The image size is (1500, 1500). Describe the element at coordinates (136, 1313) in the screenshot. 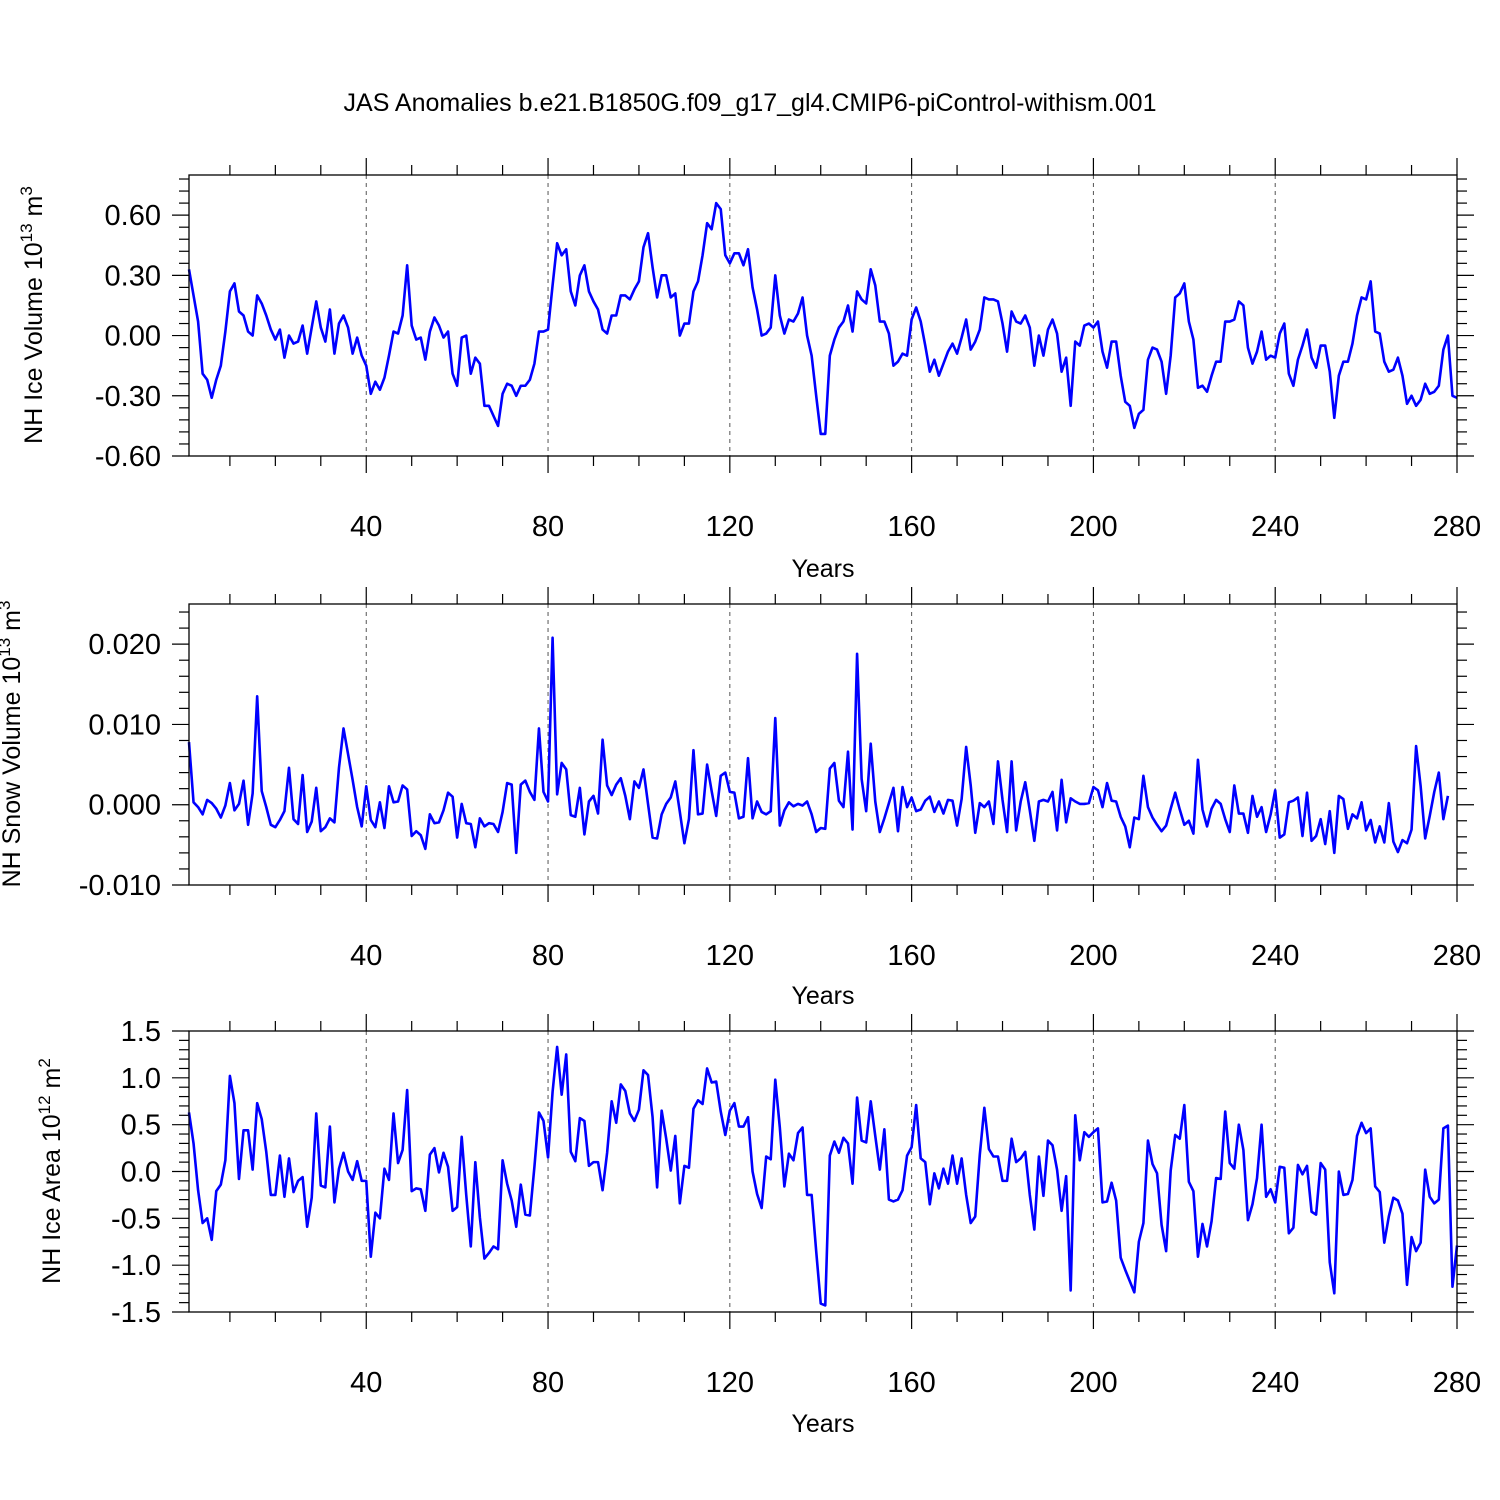

I see `y-tick-label: -1.5` at that location.